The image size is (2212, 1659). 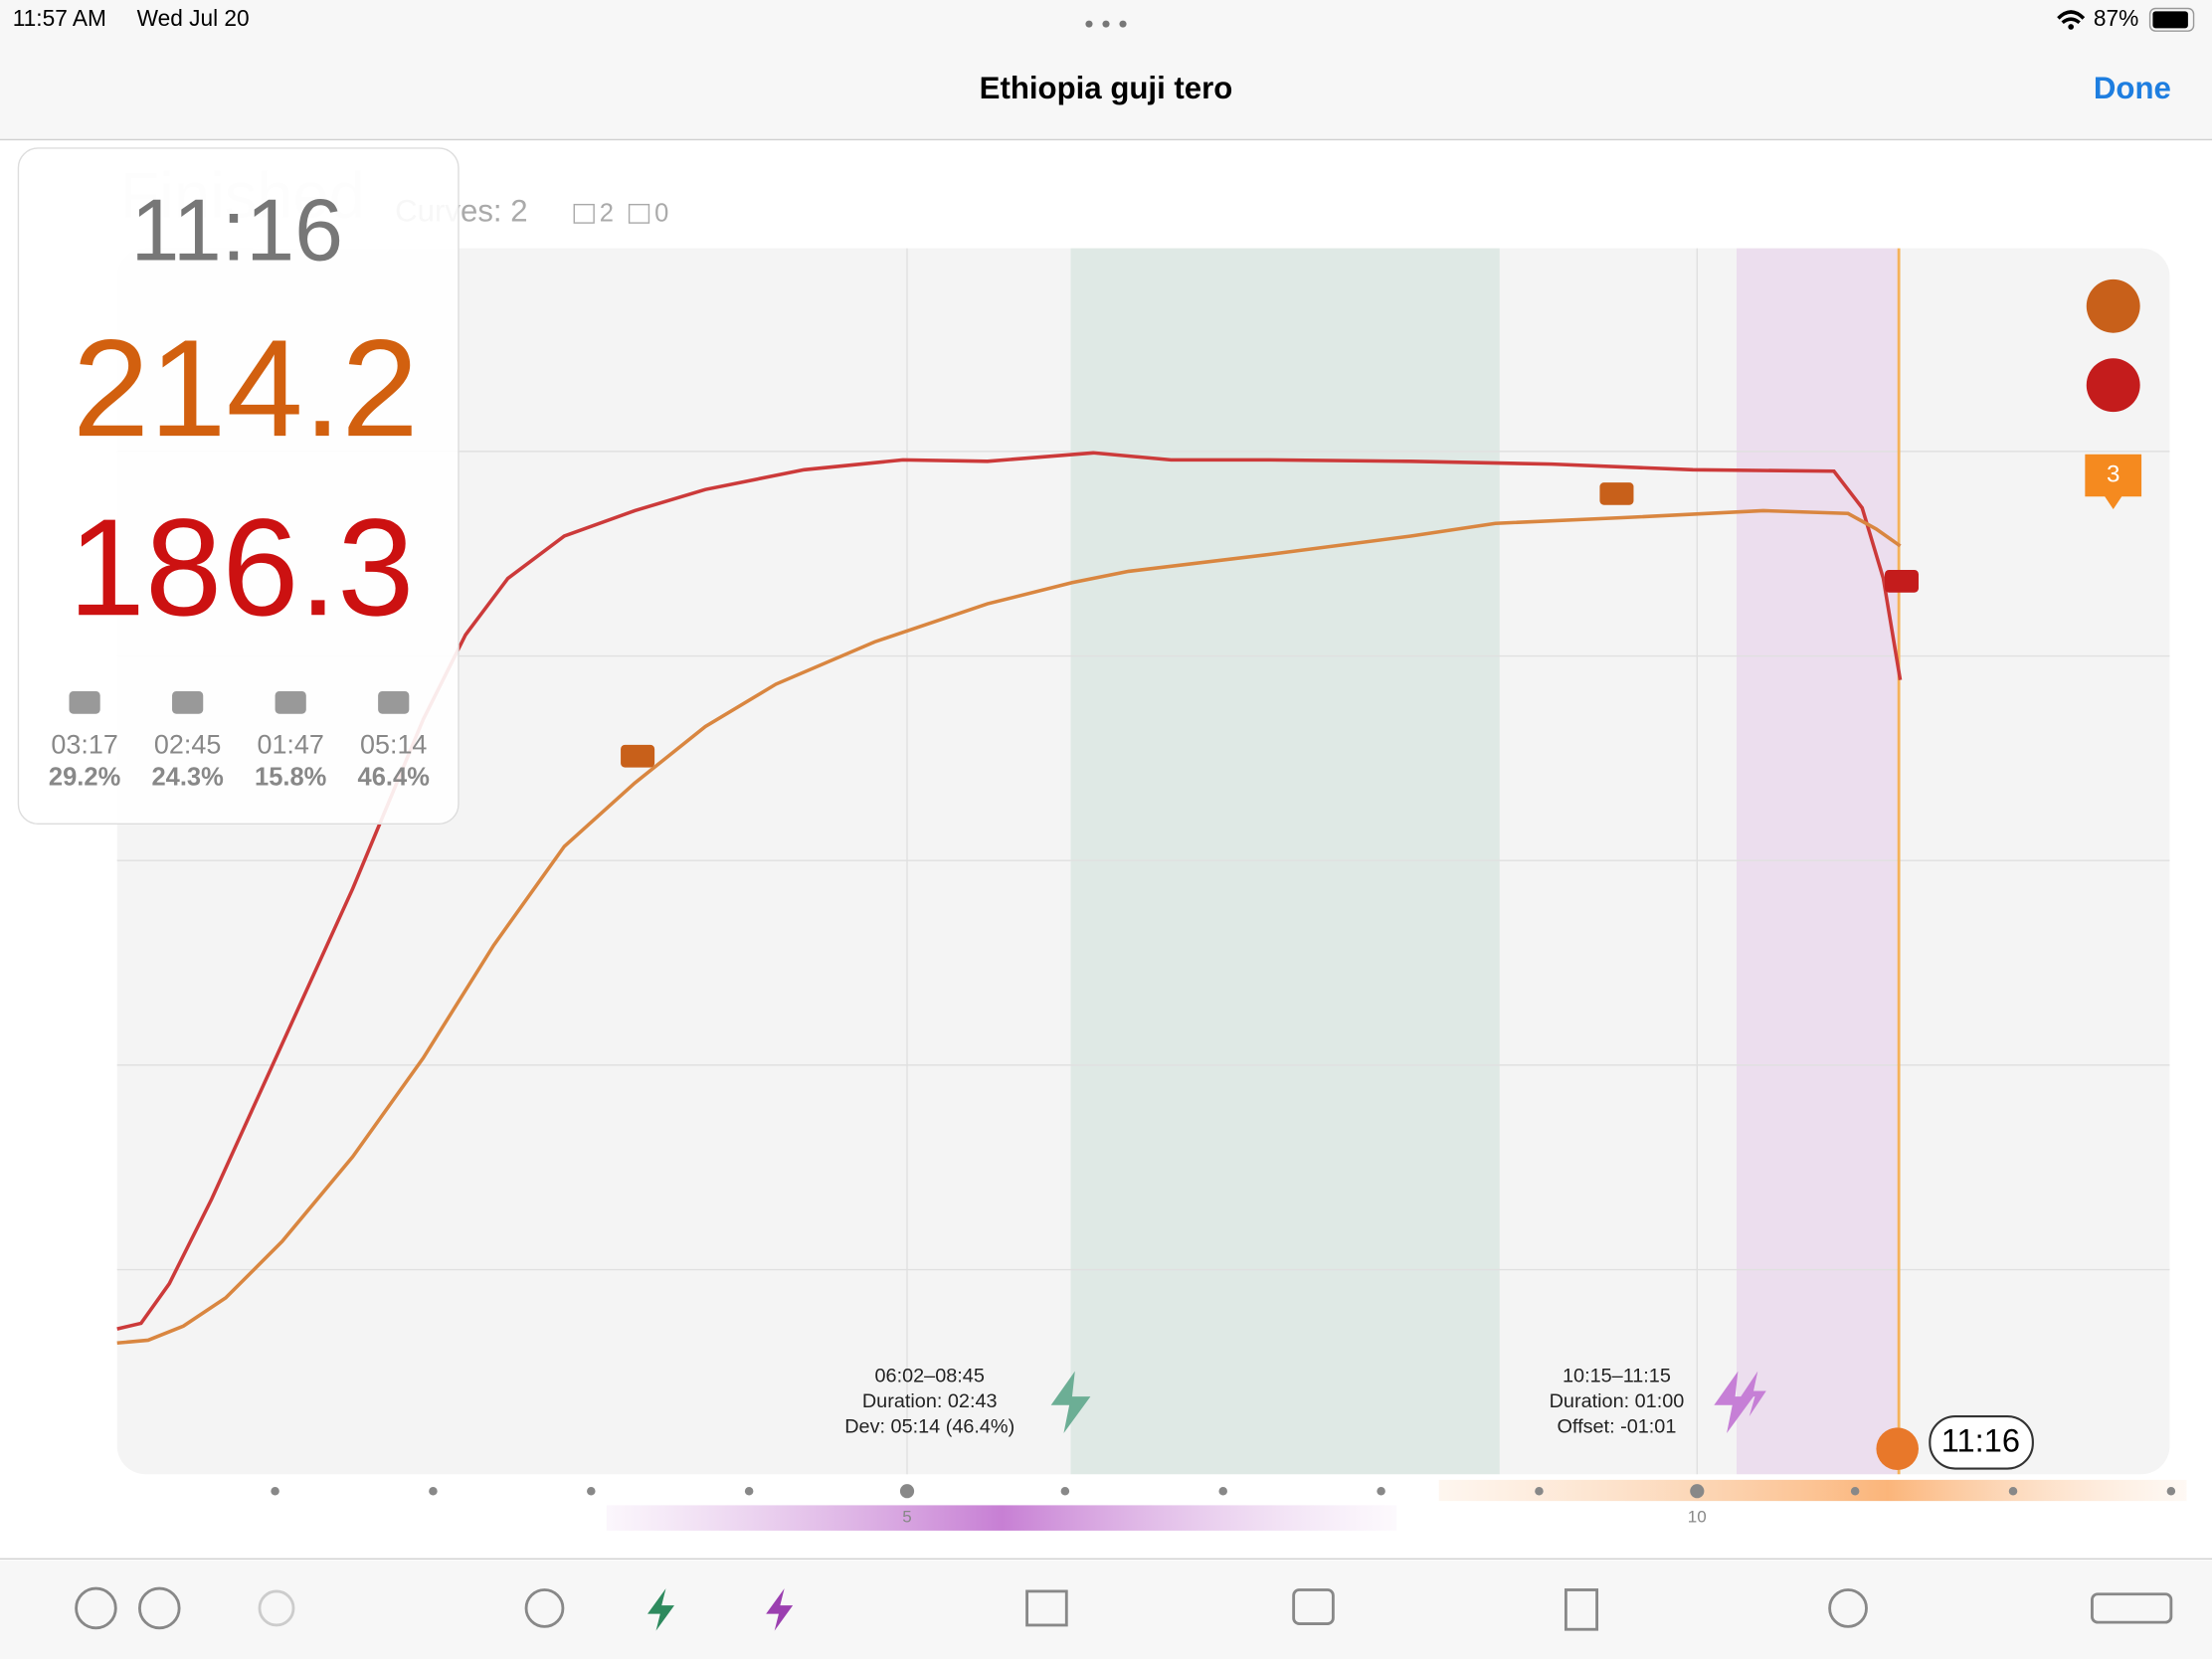 What do you see at coordinates (187, 744) in the screenshot?
I see `phase-time: 02:45` at bounding box center [187, 744].